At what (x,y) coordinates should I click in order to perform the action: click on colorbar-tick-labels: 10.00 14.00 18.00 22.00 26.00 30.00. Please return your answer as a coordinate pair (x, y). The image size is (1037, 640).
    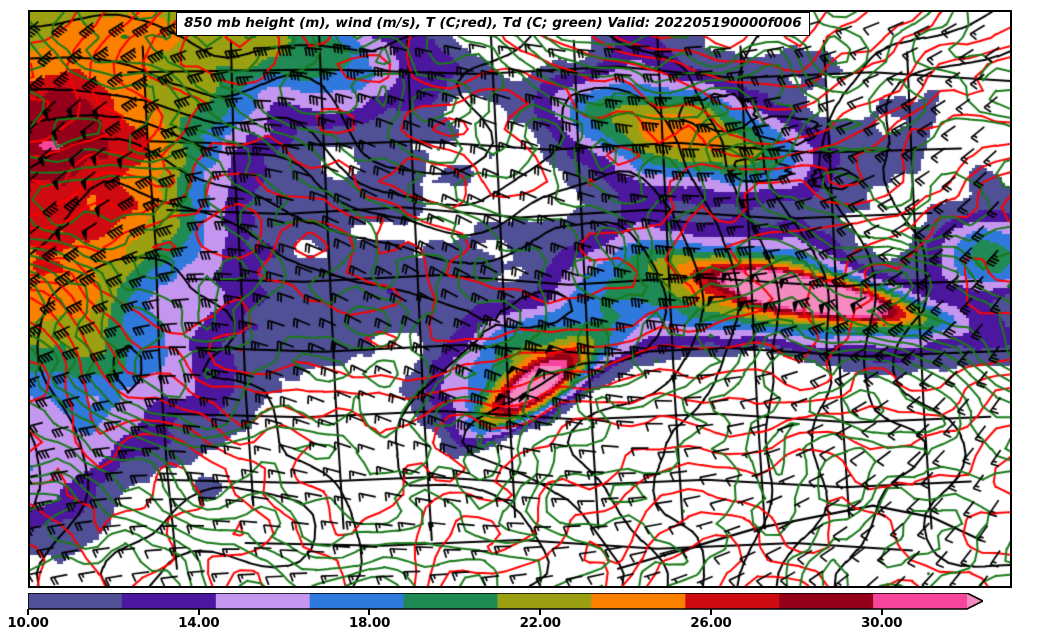
    Looking at the image, I should click on (518, 613).